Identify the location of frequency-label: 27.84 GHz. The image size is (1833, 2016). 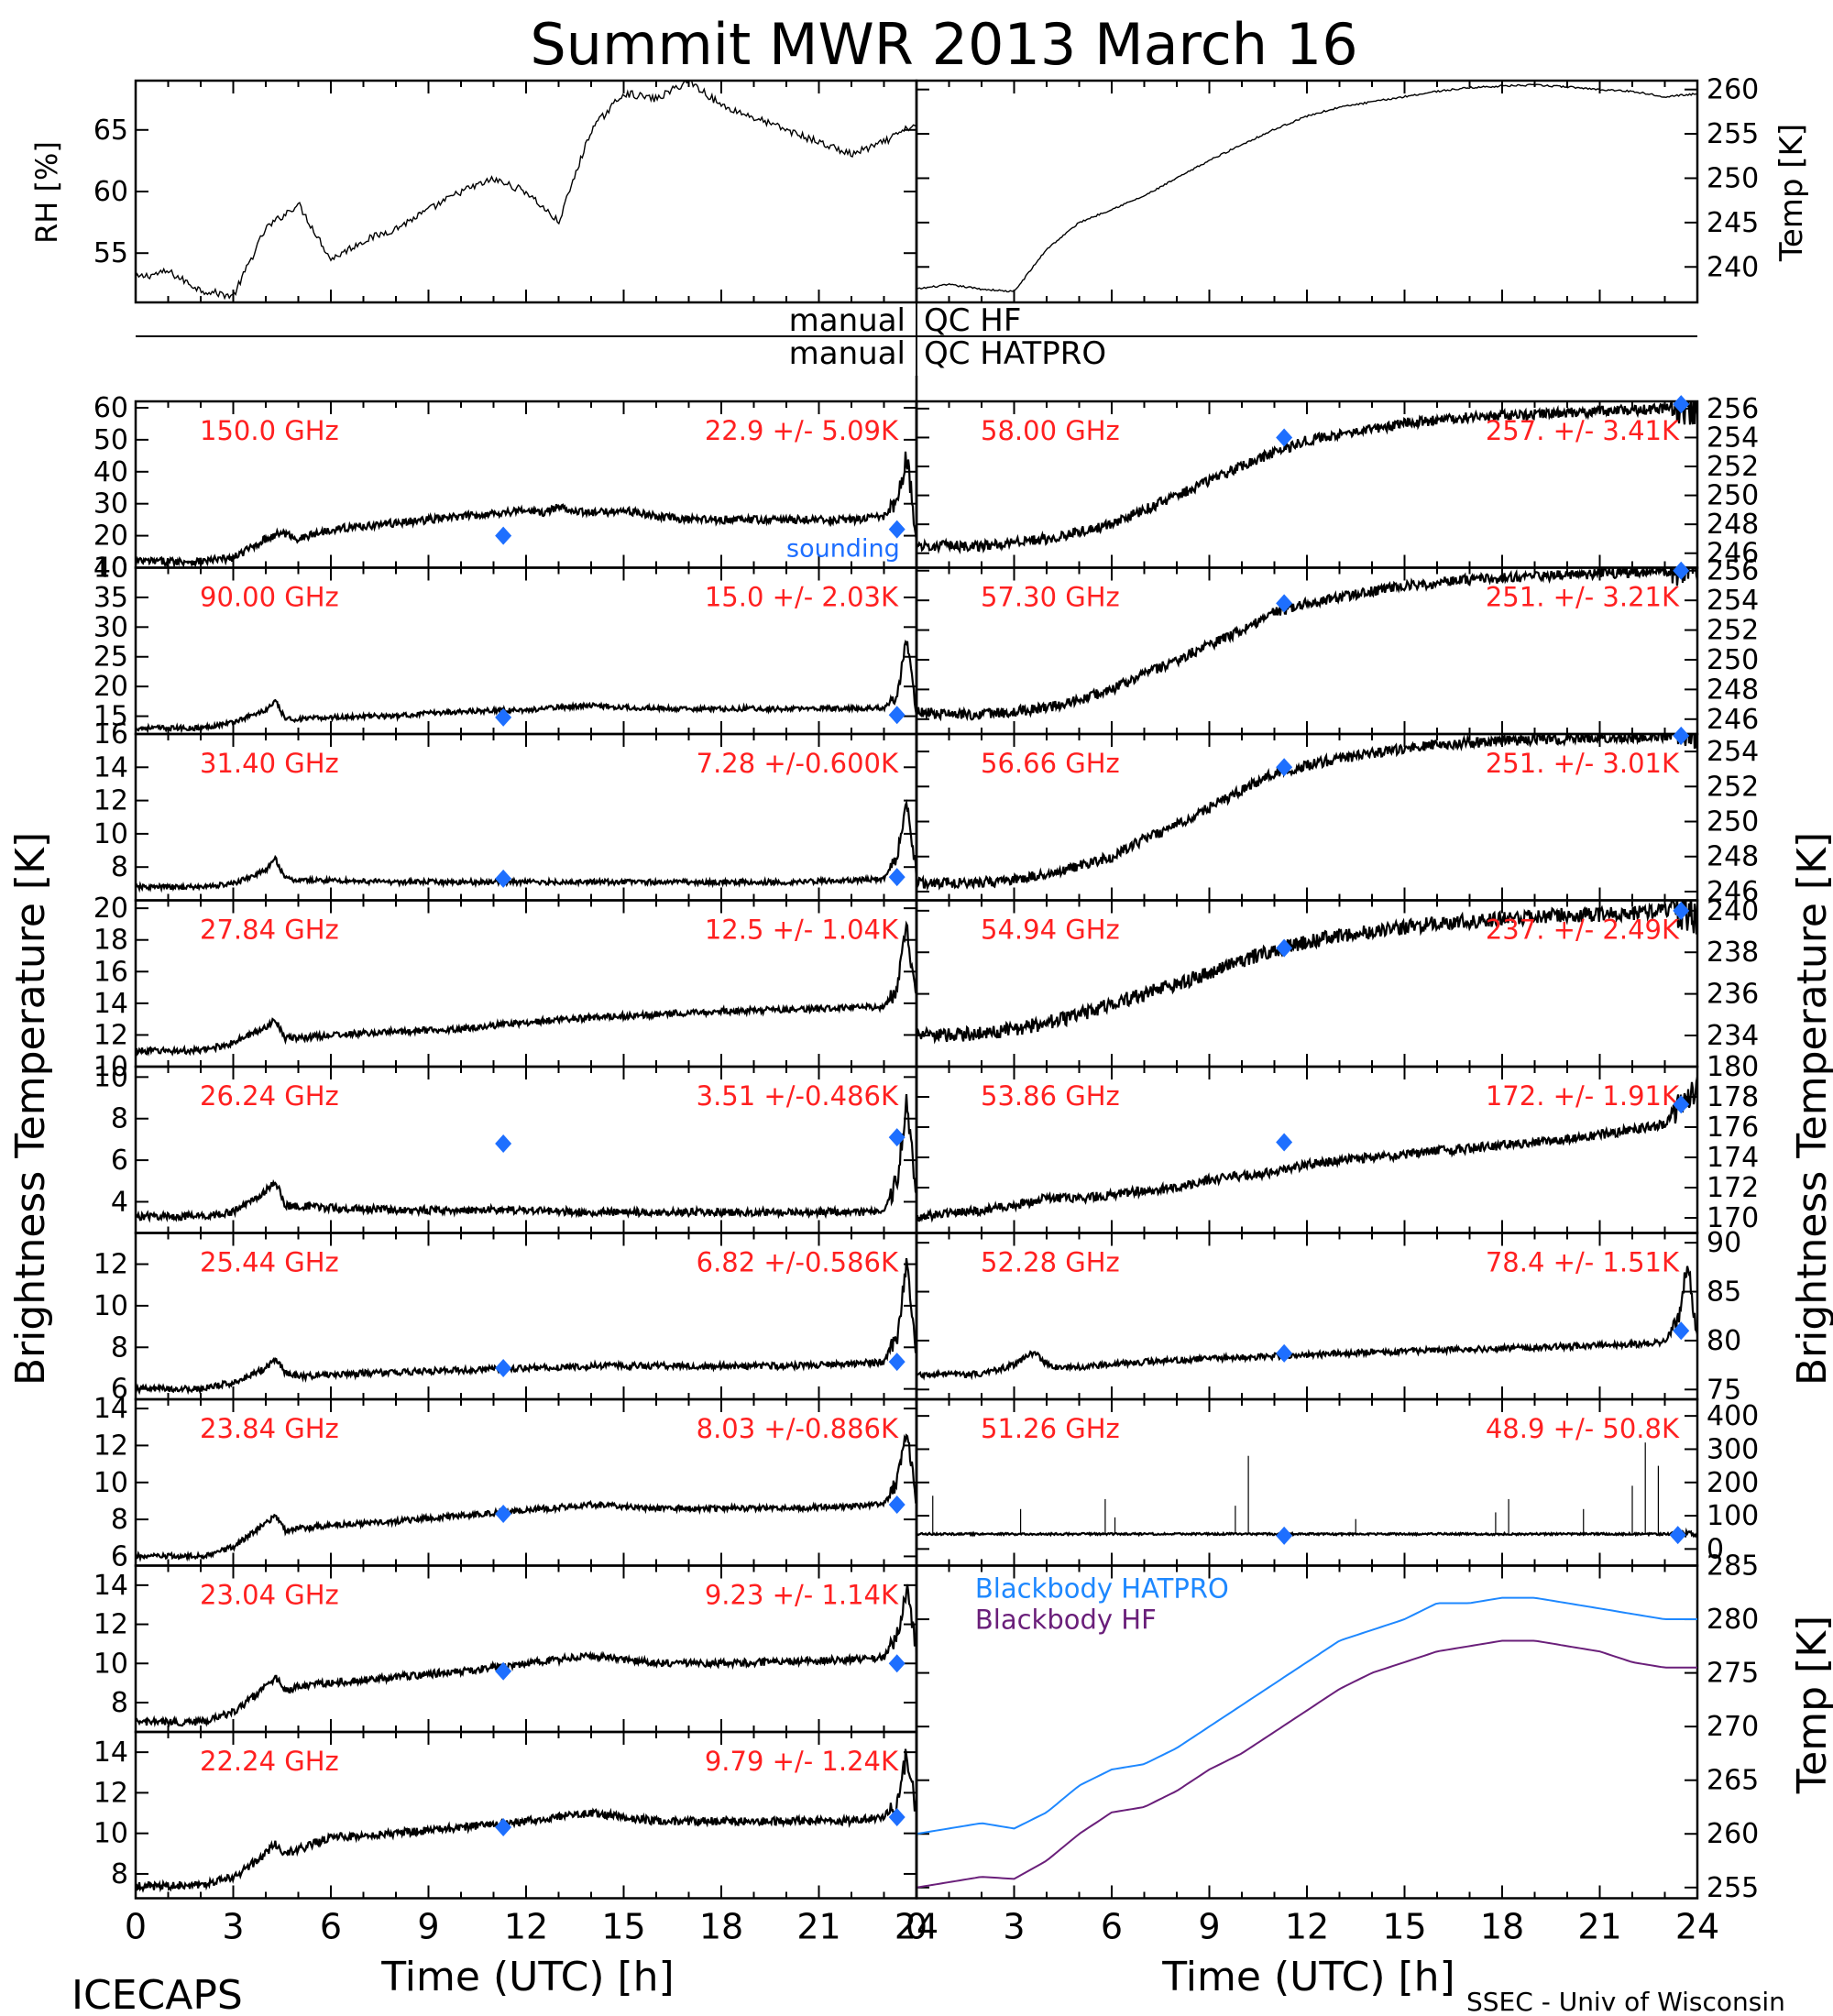
(269, 930).